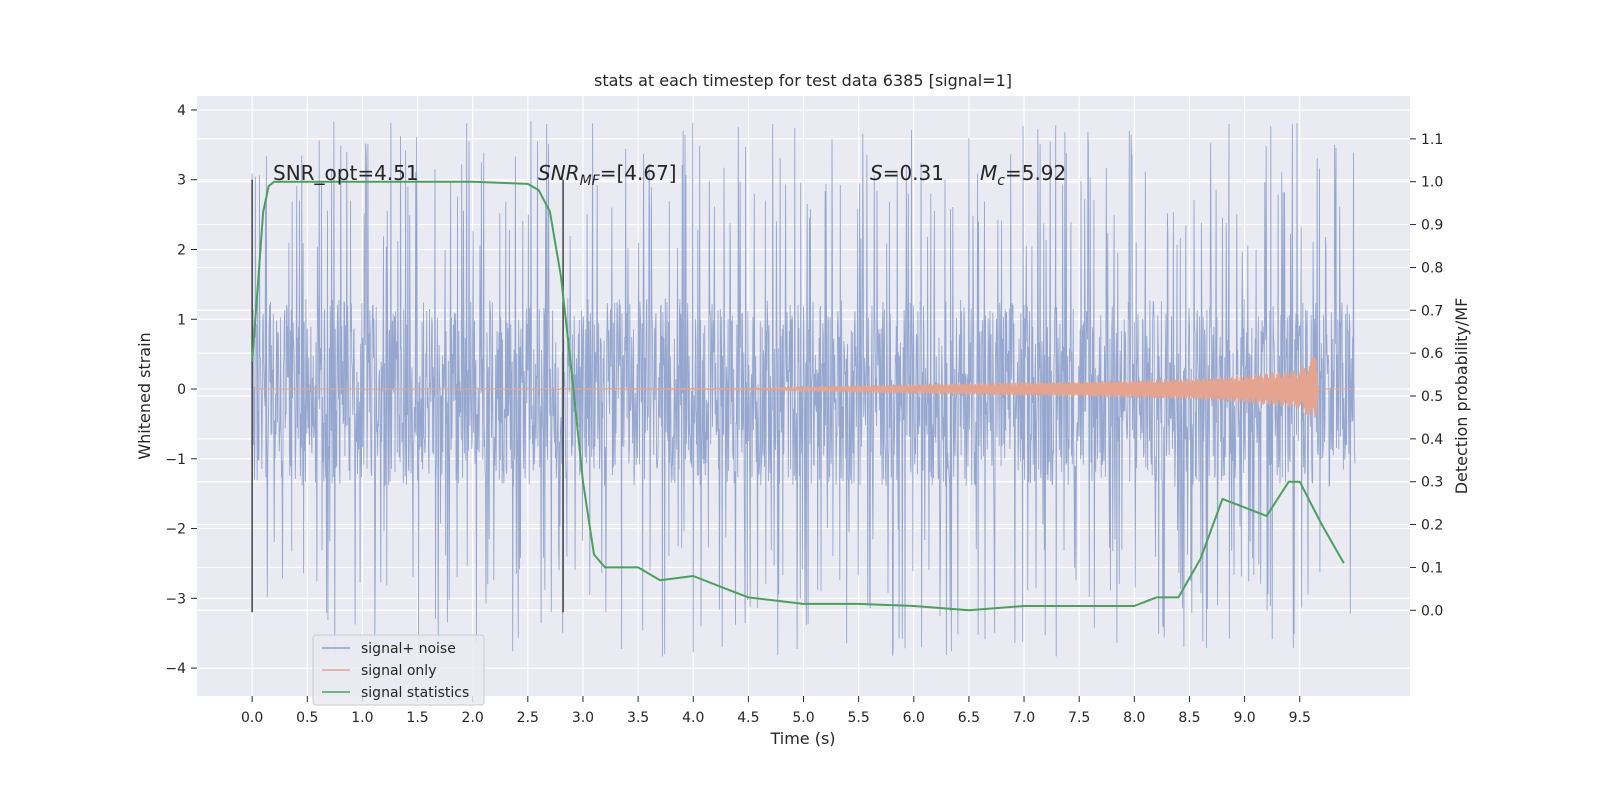 The image size is (1600, 804). Describe the element at coordinates (583, 718) in the screenshot. I see `x-tick-label: 3.0` at that location.